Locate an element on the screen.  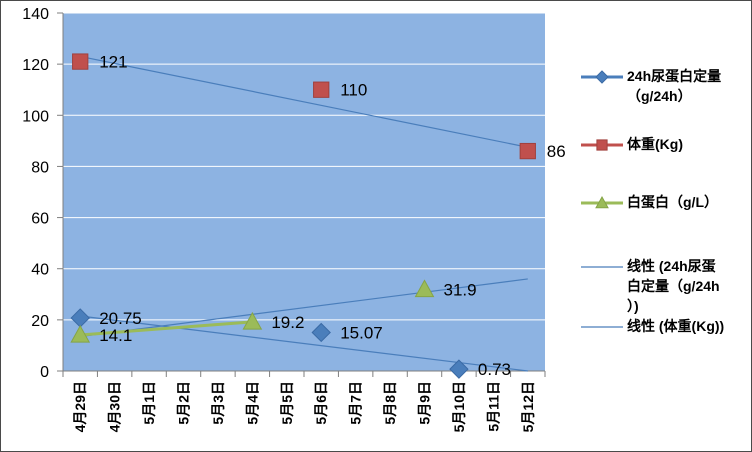
legend-label: 白定量（g/24h is located at coordinates (673, 286).